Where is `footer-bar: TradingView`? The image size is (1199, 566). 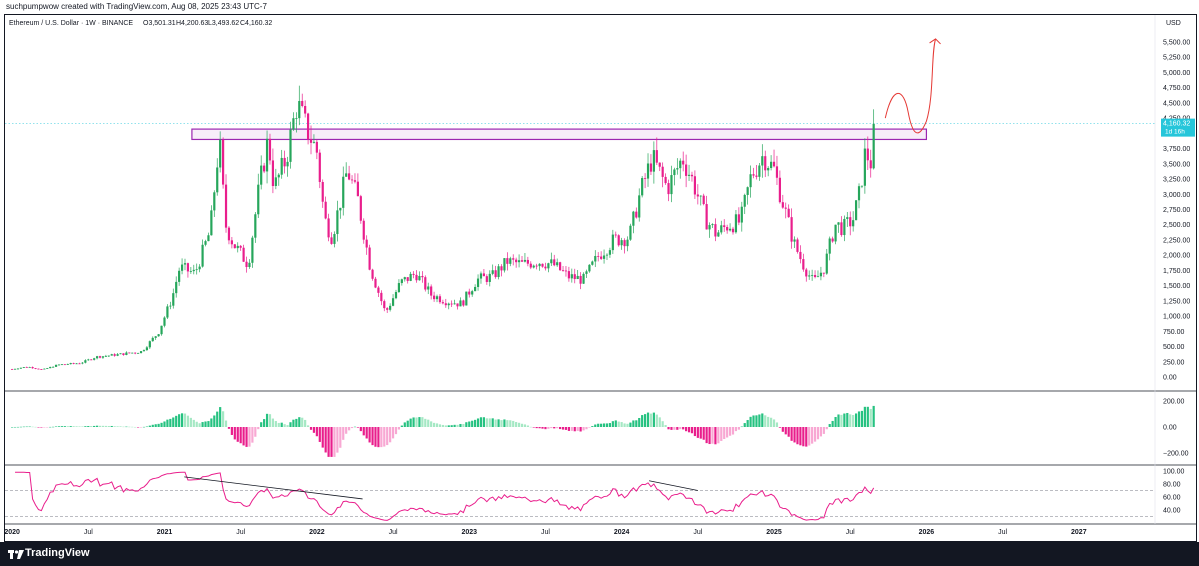
footer-bar: TradingView is located at coordinates (599, 554).